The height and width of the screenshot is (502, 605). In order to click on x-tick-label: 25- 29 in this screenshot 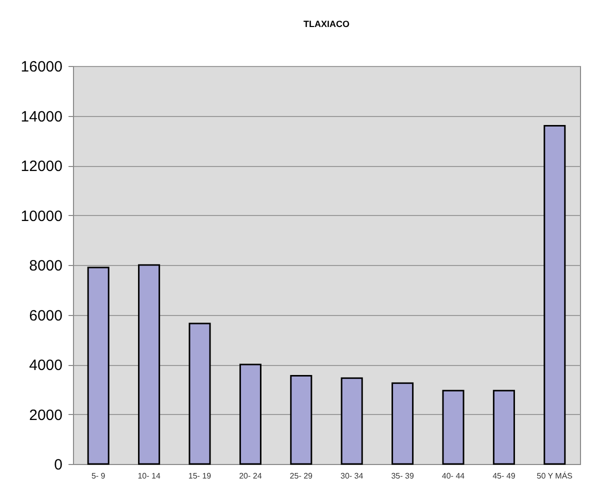, I will do `click(302, 476)`.